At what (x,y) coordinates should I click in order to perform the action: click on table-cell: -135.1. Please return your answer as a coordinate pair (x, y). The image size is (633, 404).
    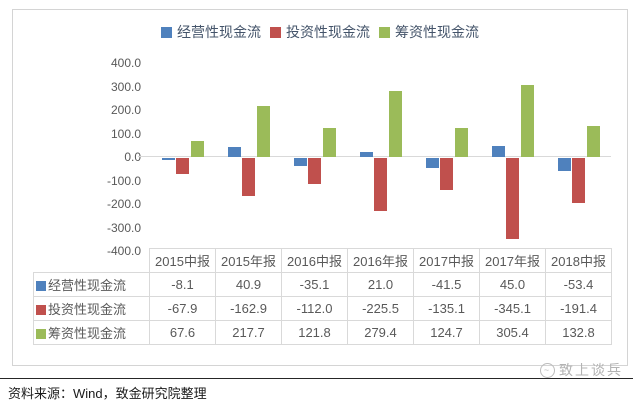
    Looking at the image, I should click on (446, 308).